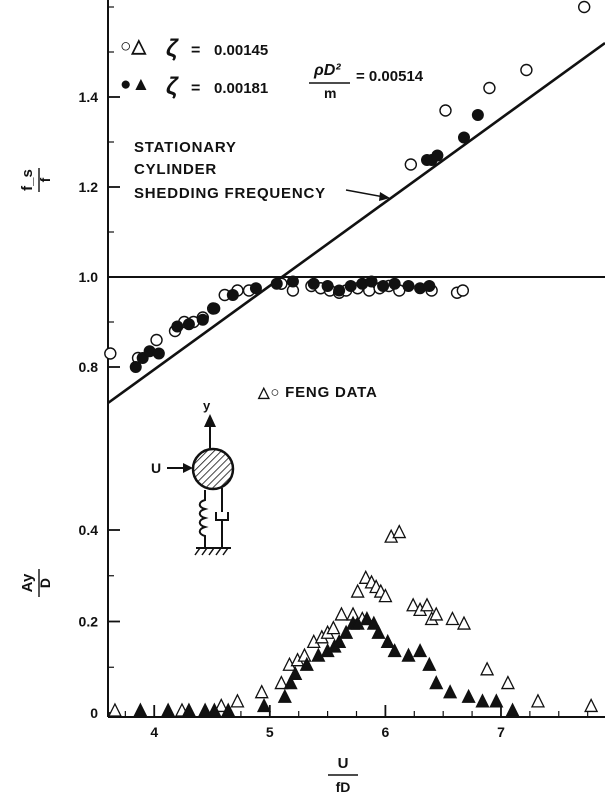 The height and width of the screenshot is (799, 605). What do you see at coordinates (501, 732) in the screenshot?
I see `x-tick-label: 7` at bounding box center [501, 732].